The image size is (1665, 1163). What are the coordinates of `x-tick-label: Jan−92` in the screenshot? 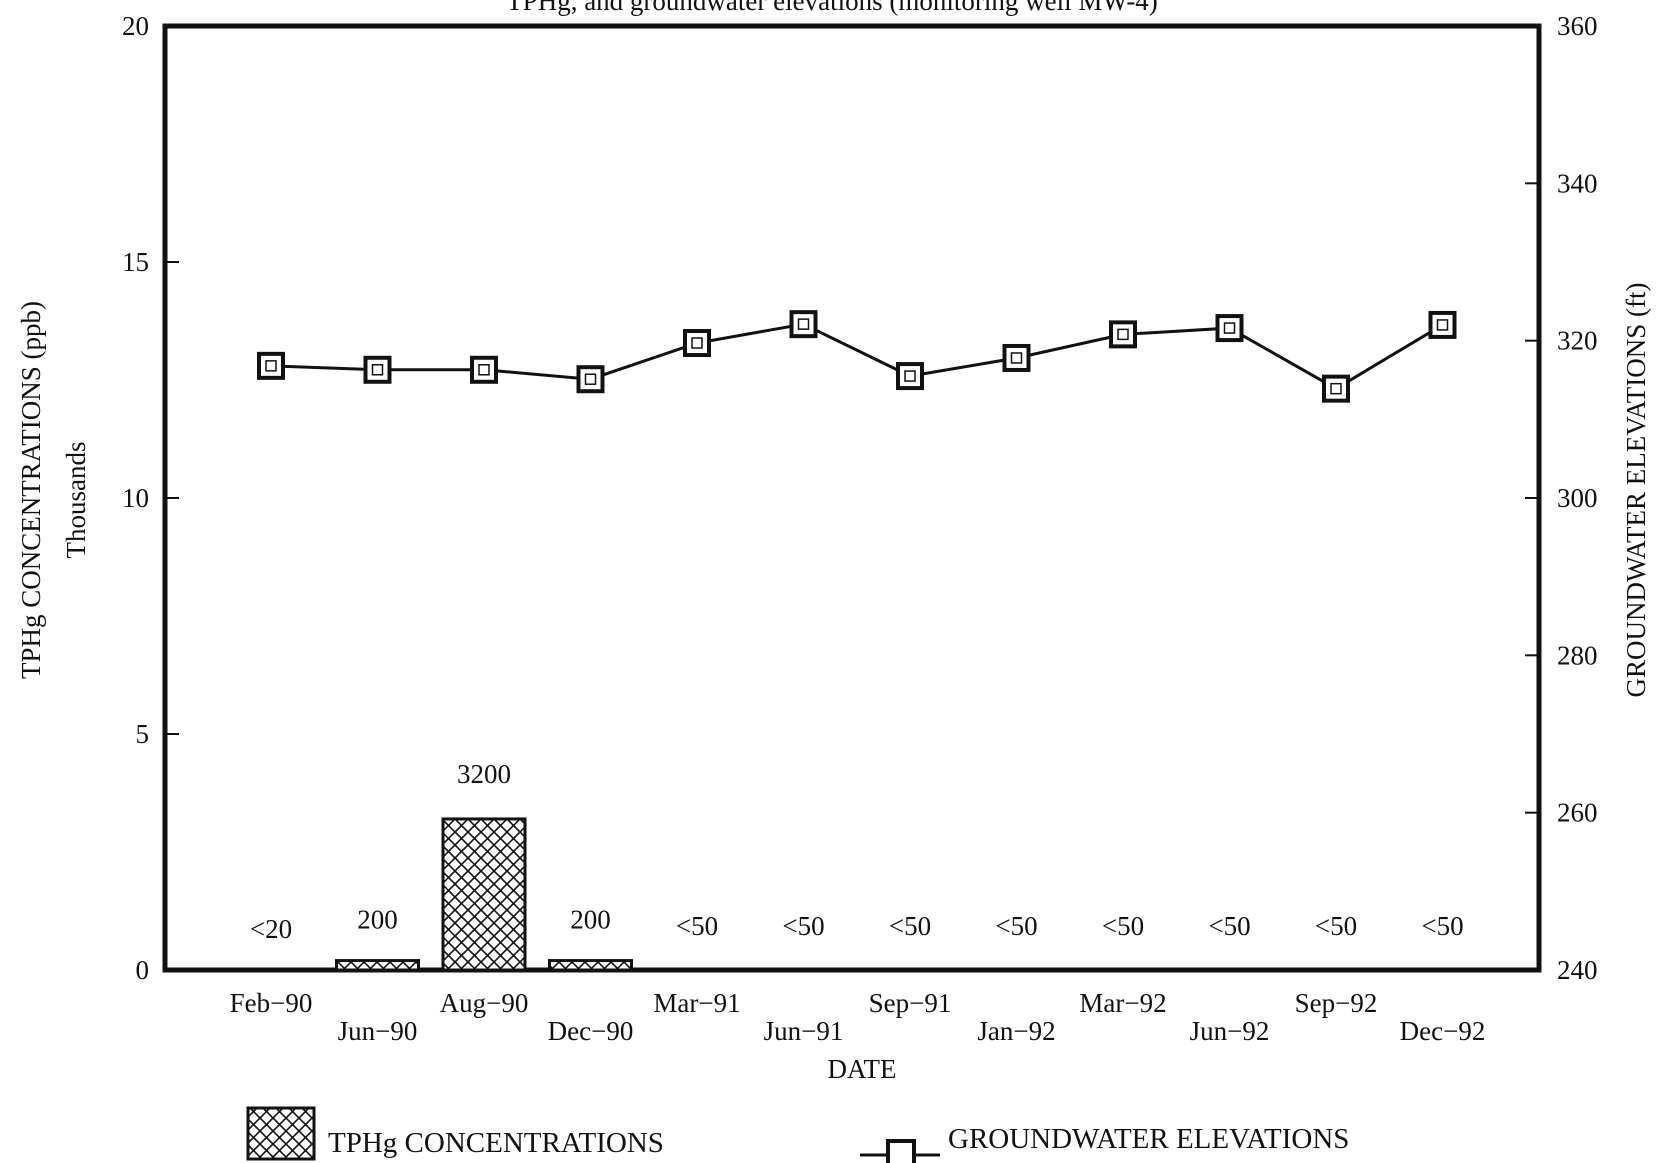 It's located at (1016, 1031).